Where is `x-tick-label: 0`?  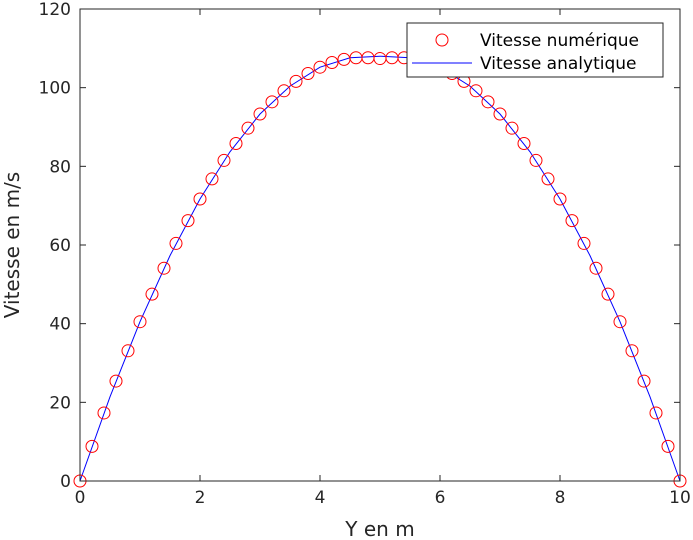
x-tick-label: 0 is located at coordinates (80, 498).